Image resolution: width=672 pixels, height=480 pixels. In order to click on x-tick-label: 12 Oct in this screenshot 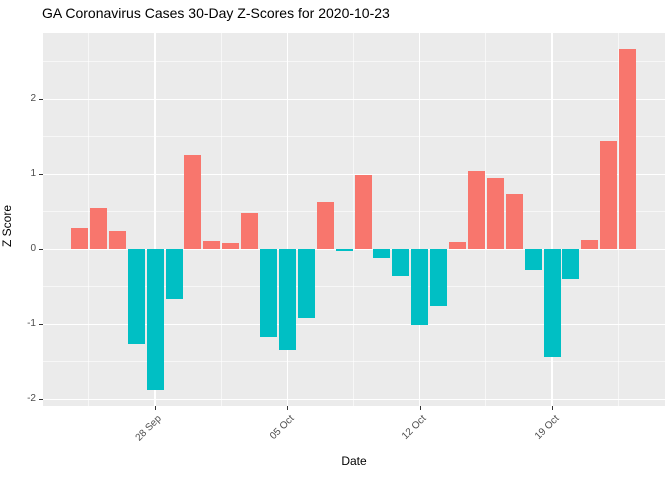, I will do `click(414, 427)`.